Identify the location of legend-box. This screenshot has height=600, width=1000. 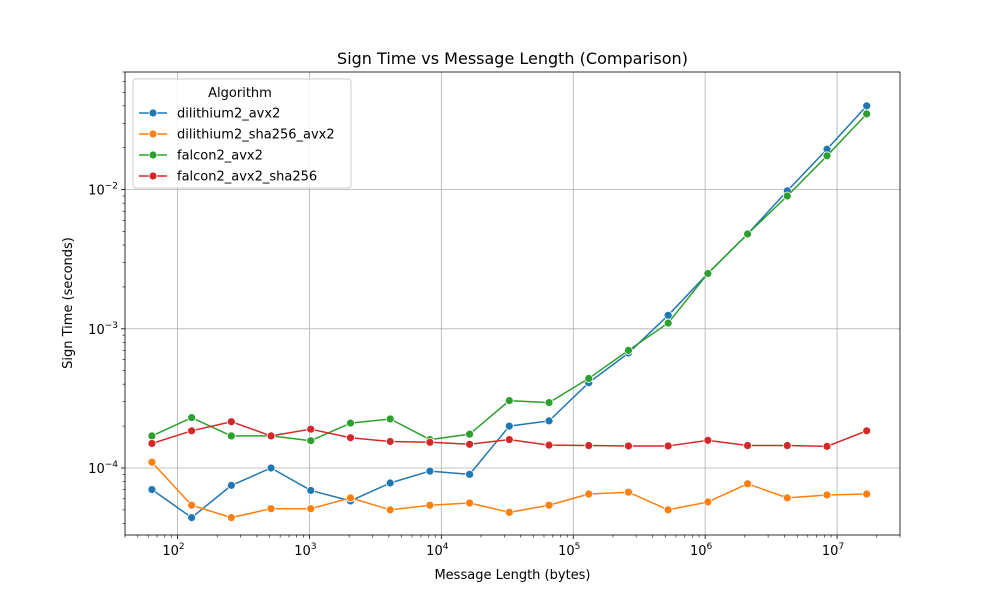
(242, 133).